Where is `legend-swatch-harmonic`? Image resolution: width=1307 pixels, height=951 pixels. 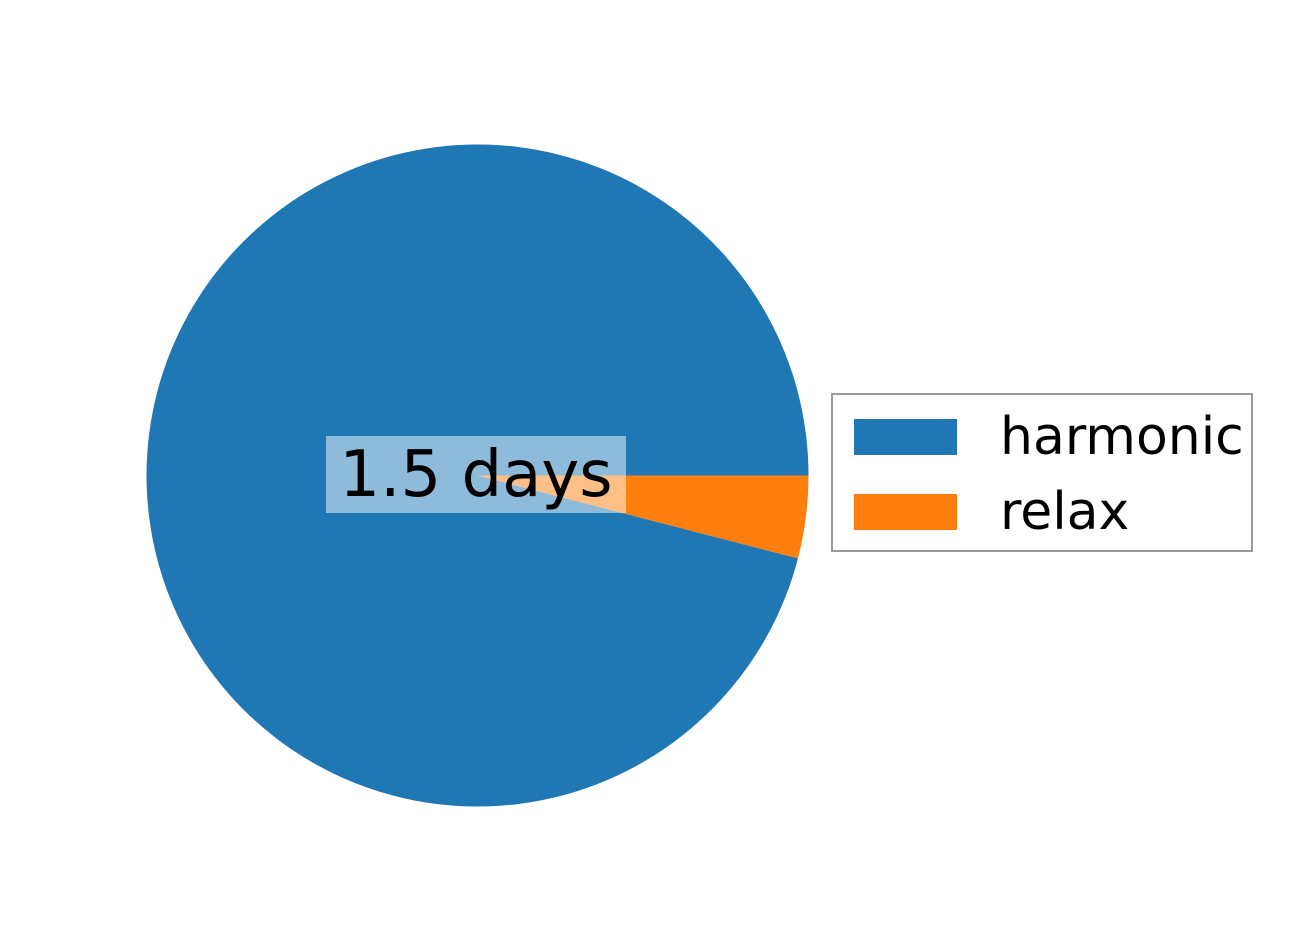 legend-swatch-harmonic is located at coordinates (905, 437).